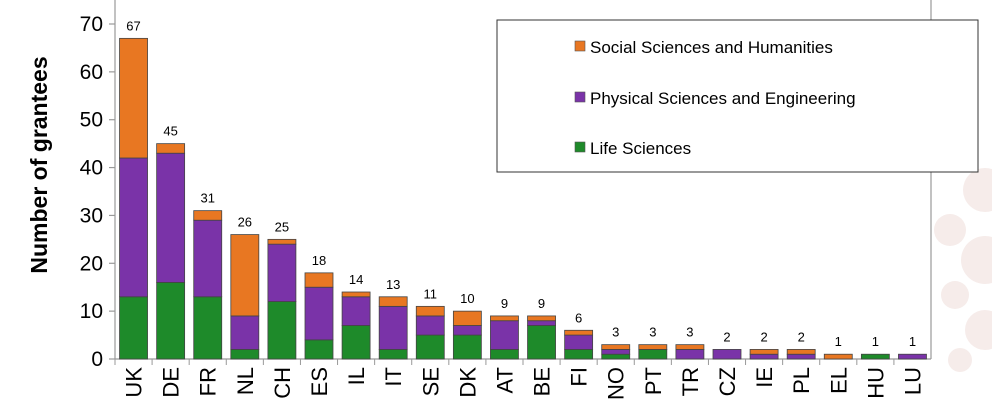  Describe the element at coordinates (727, 354) in the screenshot. I see `bar-segment-cz` at that location.